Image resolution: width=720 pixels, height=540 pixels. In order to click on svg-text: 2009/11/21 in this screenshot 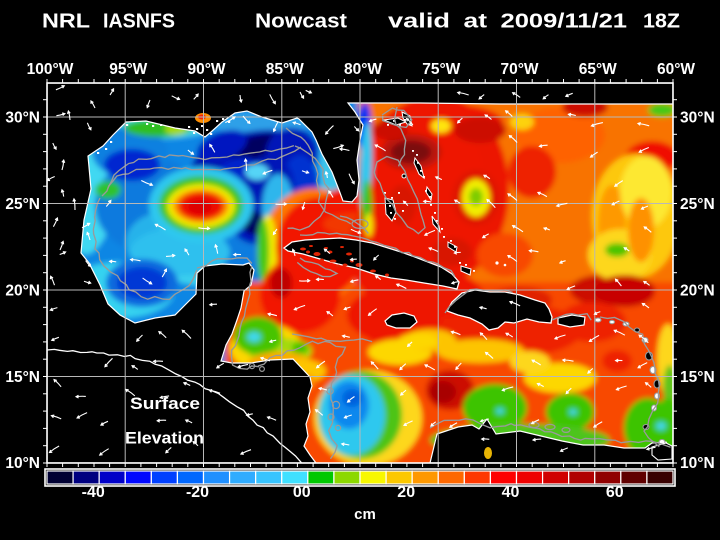, I will do `click(564, 22)`.